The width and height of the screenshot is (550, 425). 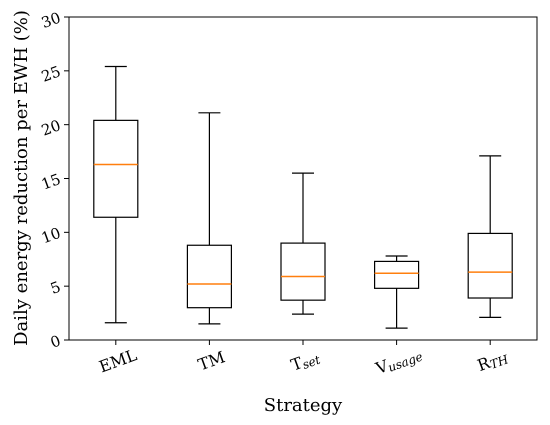 What do you see at coordinates (405, 361) in the screenshot?
I see `x-tick-label-subscript: usage` at bounding box center [405, 361].